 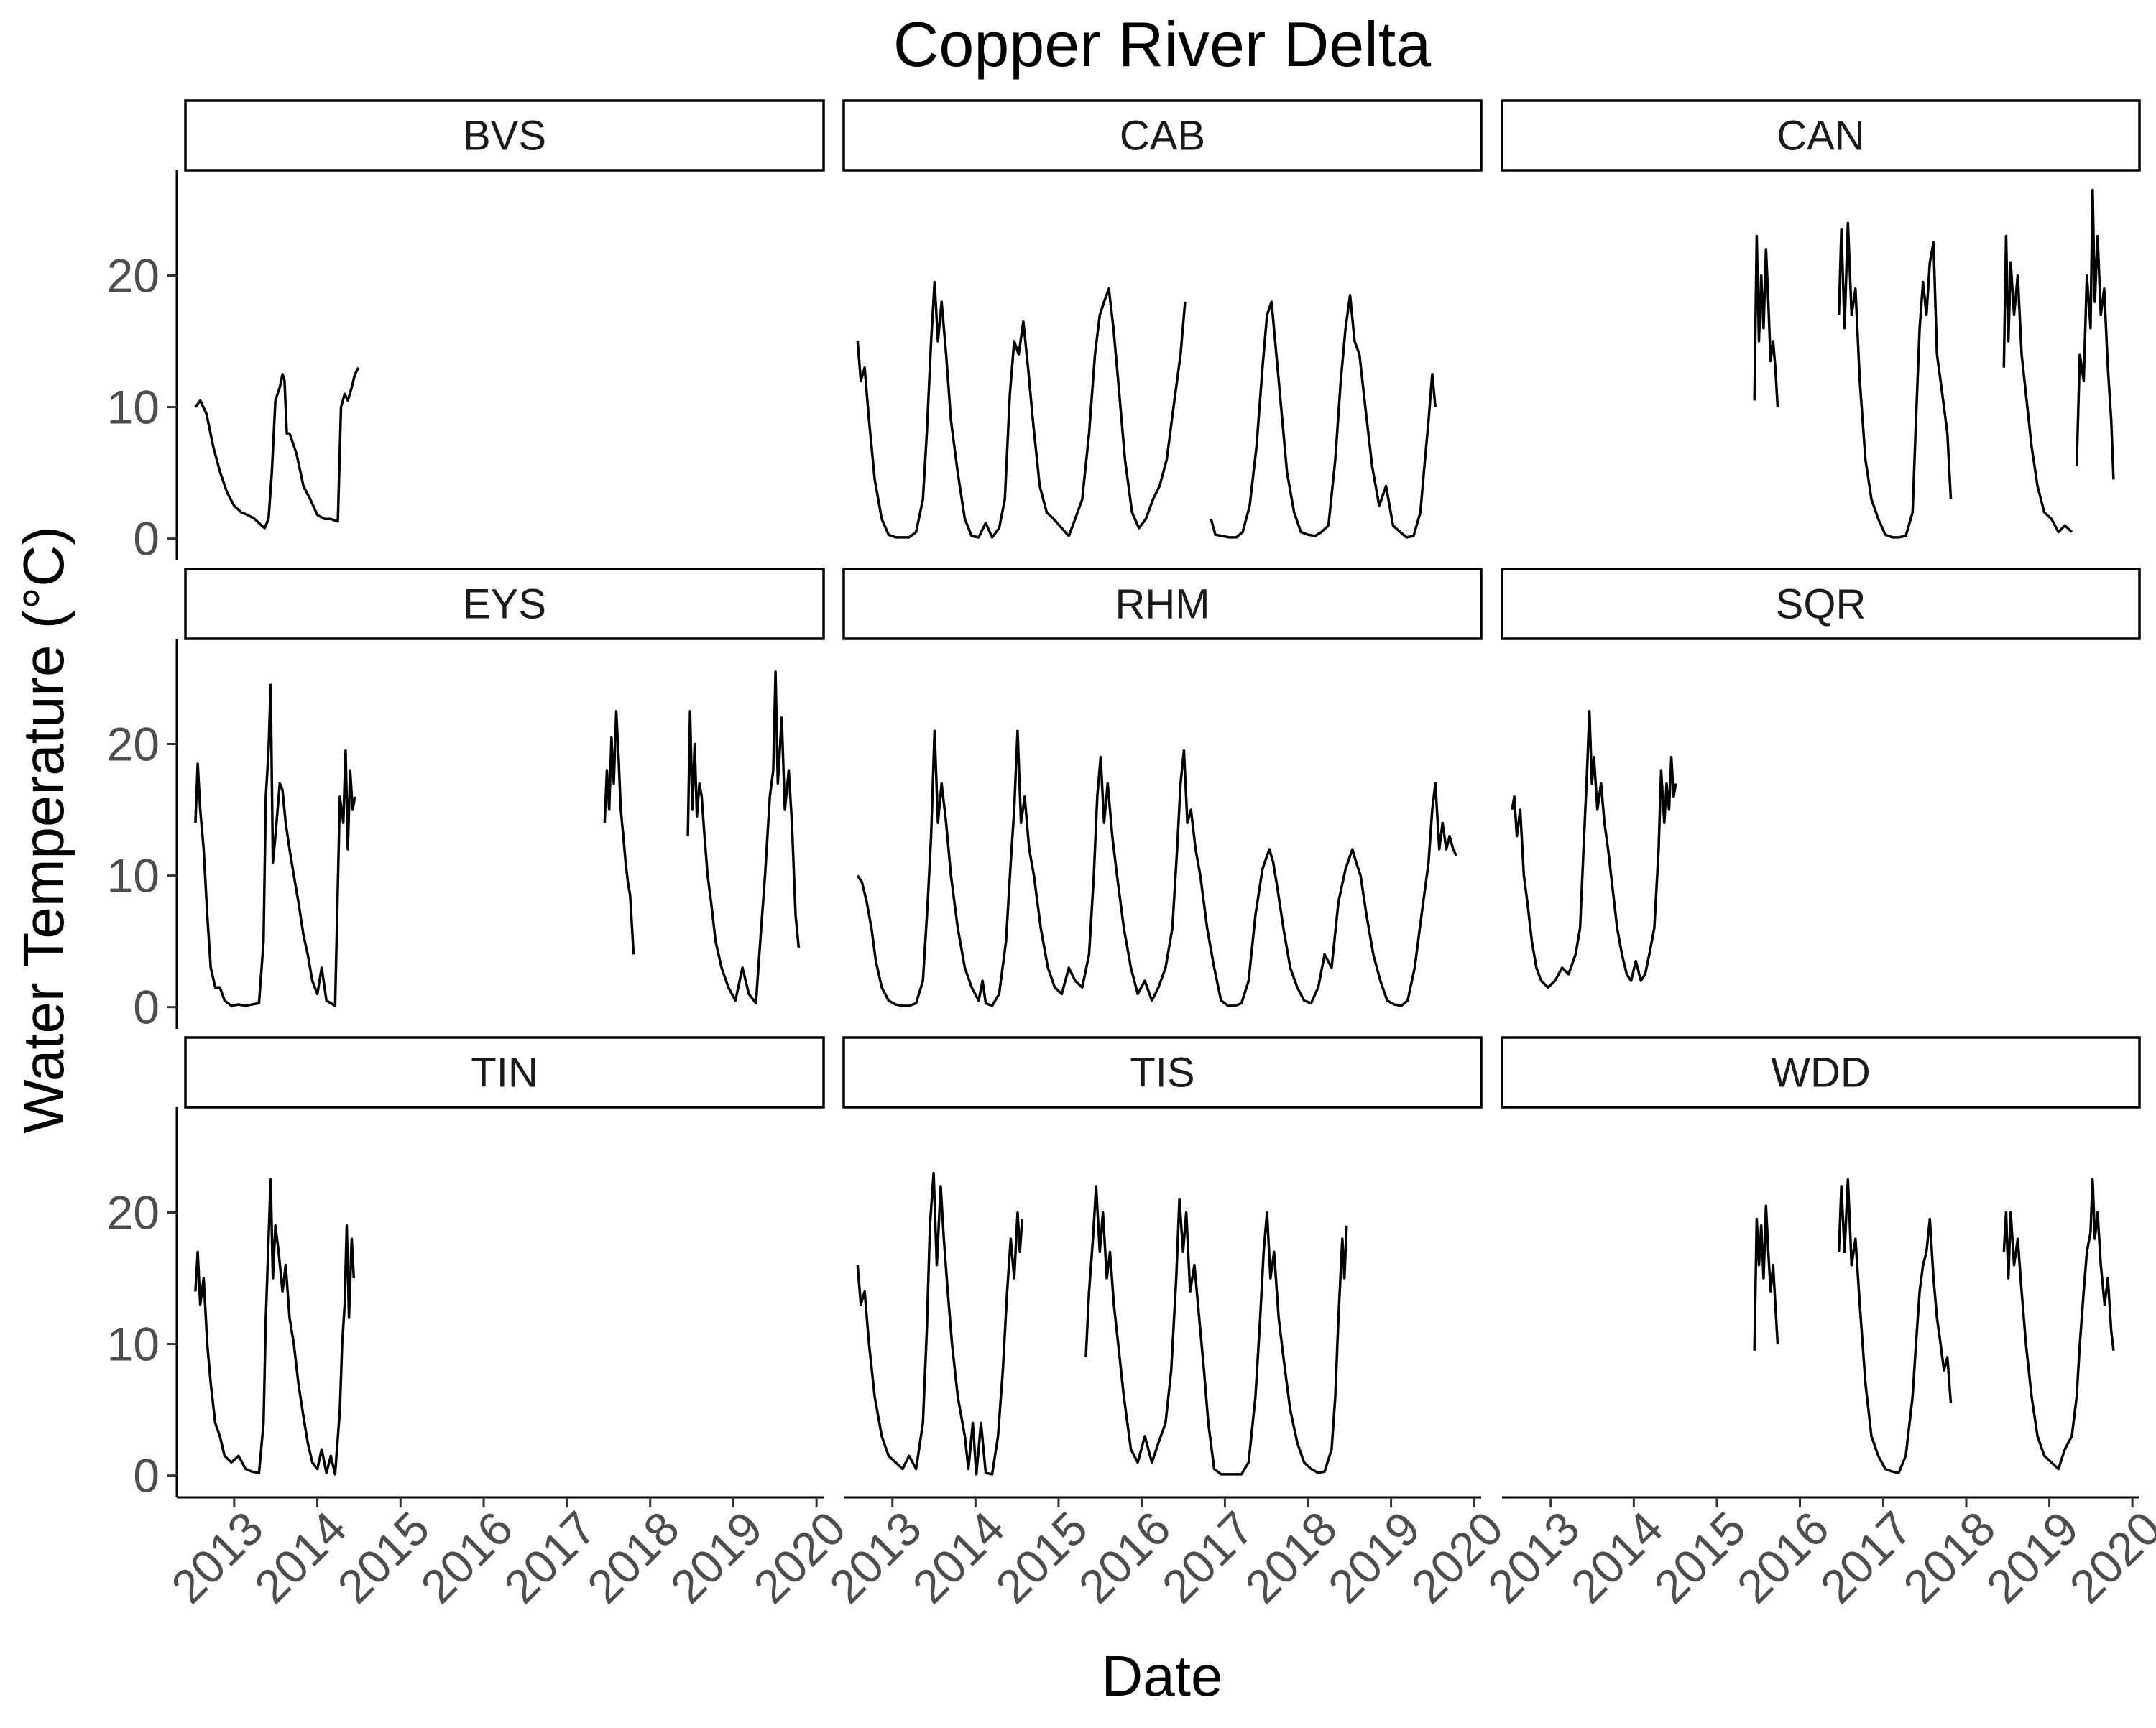 What do you see at coordinates (466, 332) in the screenshot?
I see `facet-panel-bvs: BVS 0 10 20` at bounding box center [466, 332].